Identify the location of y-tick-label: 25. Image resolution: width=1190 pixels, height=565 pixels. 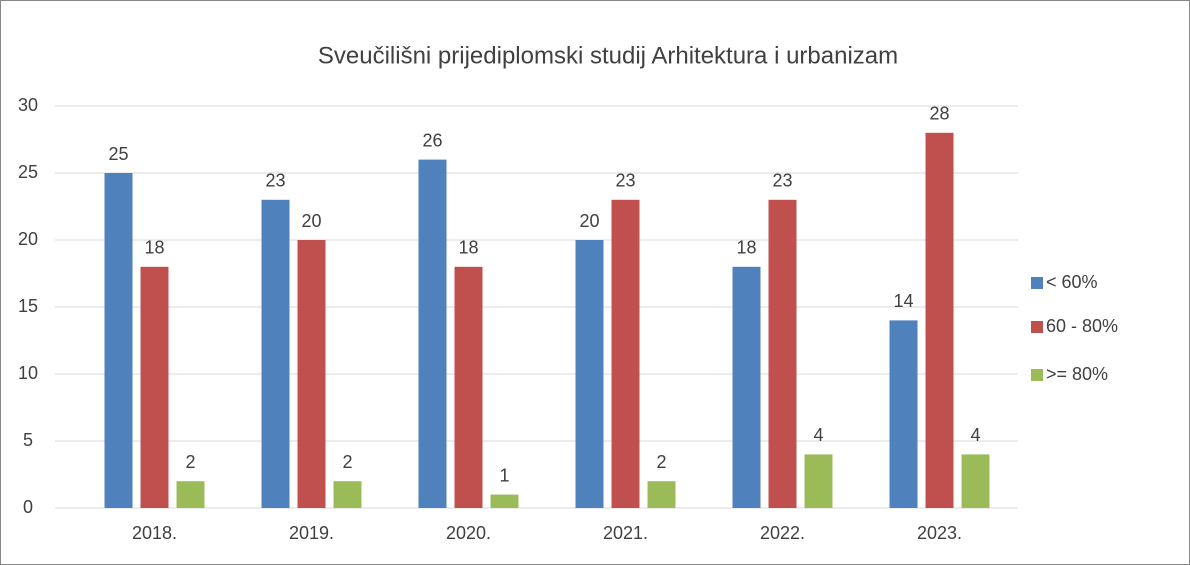
(28, 172).